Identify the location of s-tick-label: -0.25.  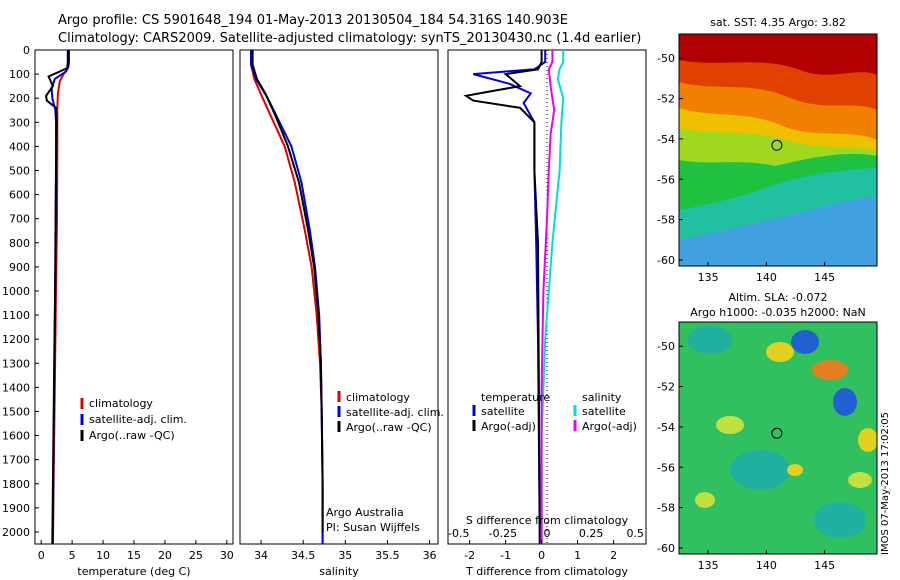
(503, 533).